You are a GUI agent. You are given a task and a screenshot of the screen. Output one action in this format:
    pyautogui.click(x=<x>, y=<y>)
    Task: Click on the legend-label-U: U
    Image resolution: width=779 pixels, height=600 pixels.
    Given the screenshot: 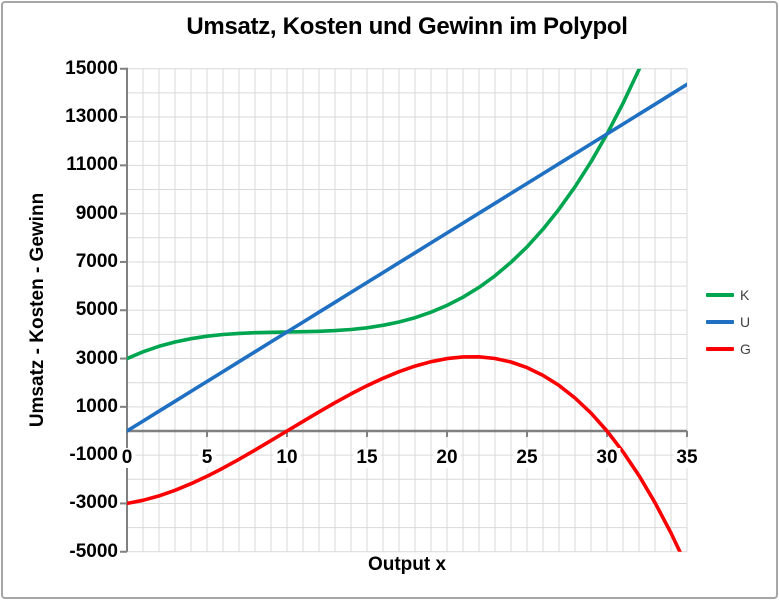 What is the action you would take?
    pyautogui.click(x=745, y=322)
    